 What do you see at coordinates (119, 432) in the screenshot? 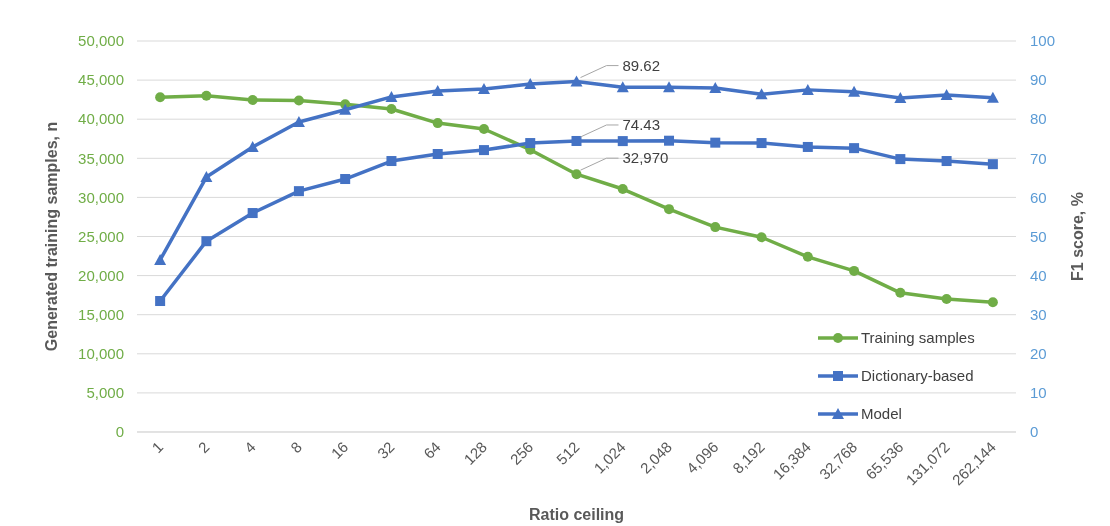
I see `y-tick-label: 0` at bounding box center [119, 432].